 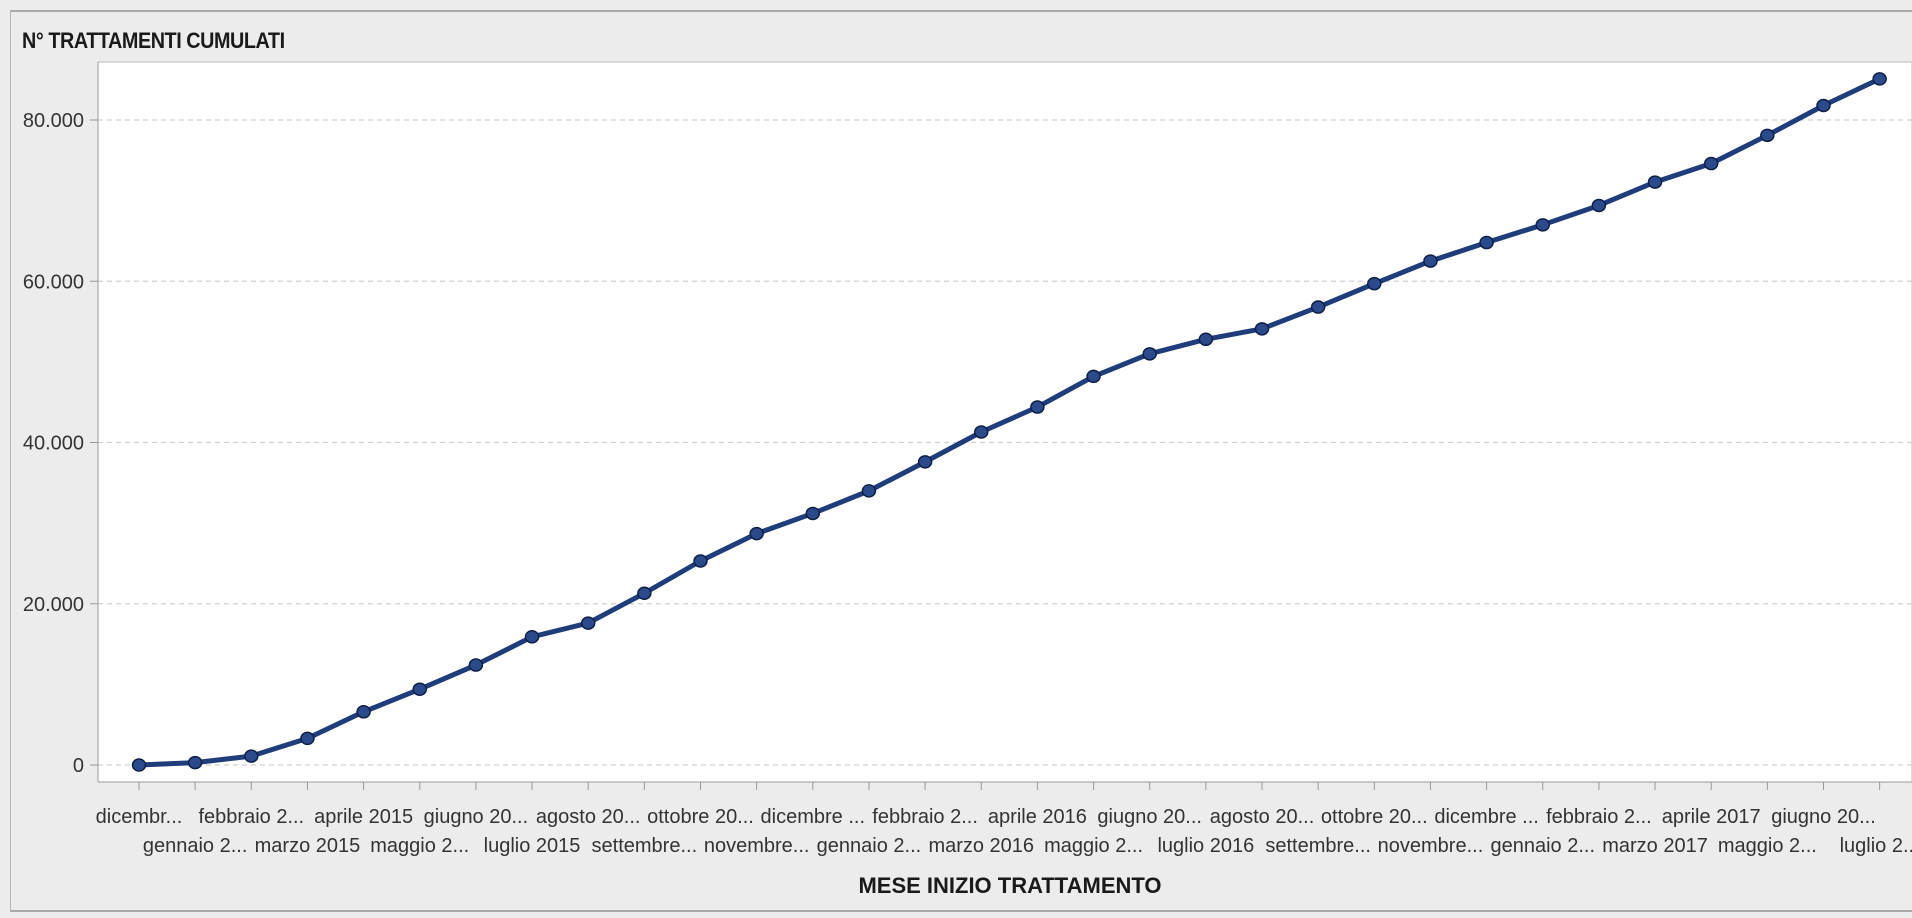 What do you see at coordinates (1711, 817) in the screenshot?
I see `x-tick-label: aprile 2017` at bounding box center [1711, 817].